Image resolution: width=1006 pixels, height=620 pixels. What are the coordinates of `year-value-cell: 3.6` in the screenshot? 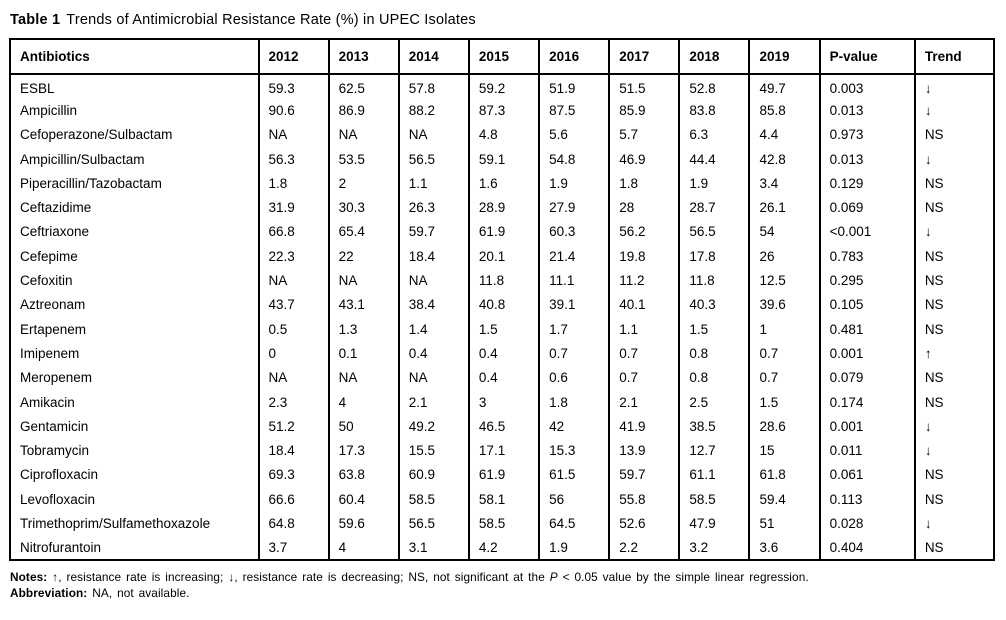 It's located at (784, 547).